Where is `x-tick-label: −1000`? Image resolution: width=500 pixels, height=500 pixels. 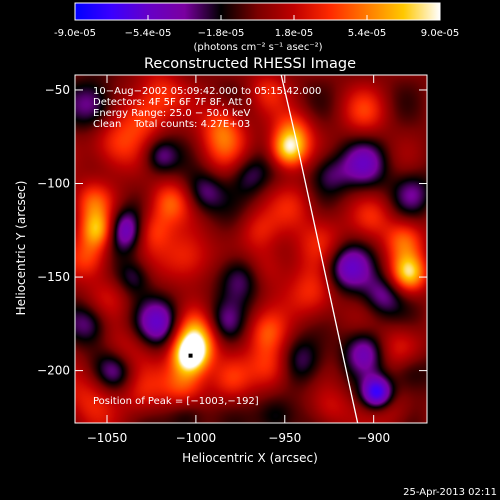 x-tick-label: −1000 is located at coordinates (196, 438).